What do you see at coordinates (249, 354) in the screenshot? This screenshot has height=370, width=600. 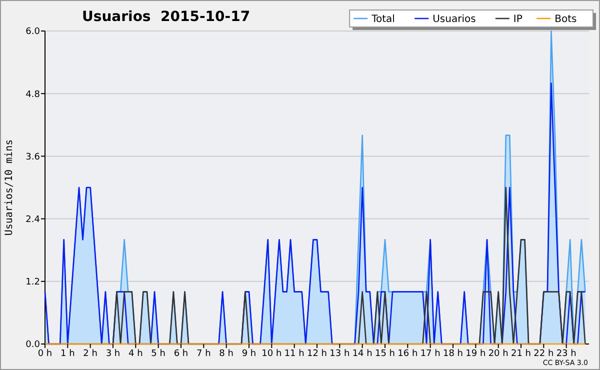 I see `x-tick-label: 9 h` at bounding box center [249, 354].